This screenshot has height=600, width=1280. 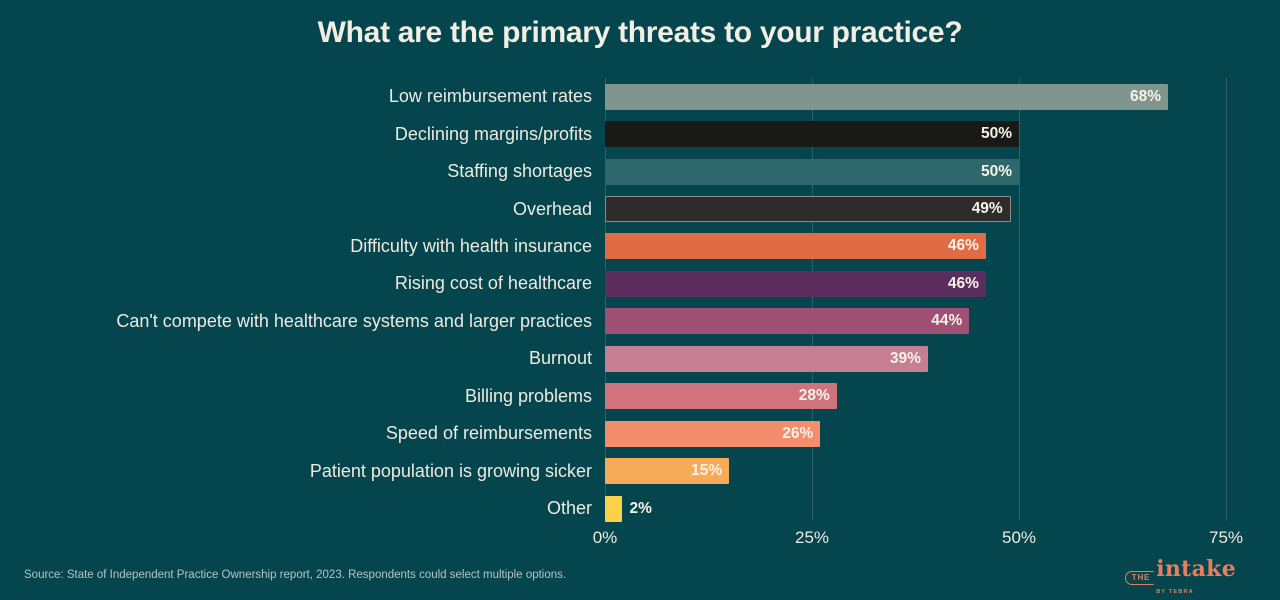 What do you see at coordinates (798, 433) in the screenshot?
I see `value-label: 26%` at bounding box center [798, 433].